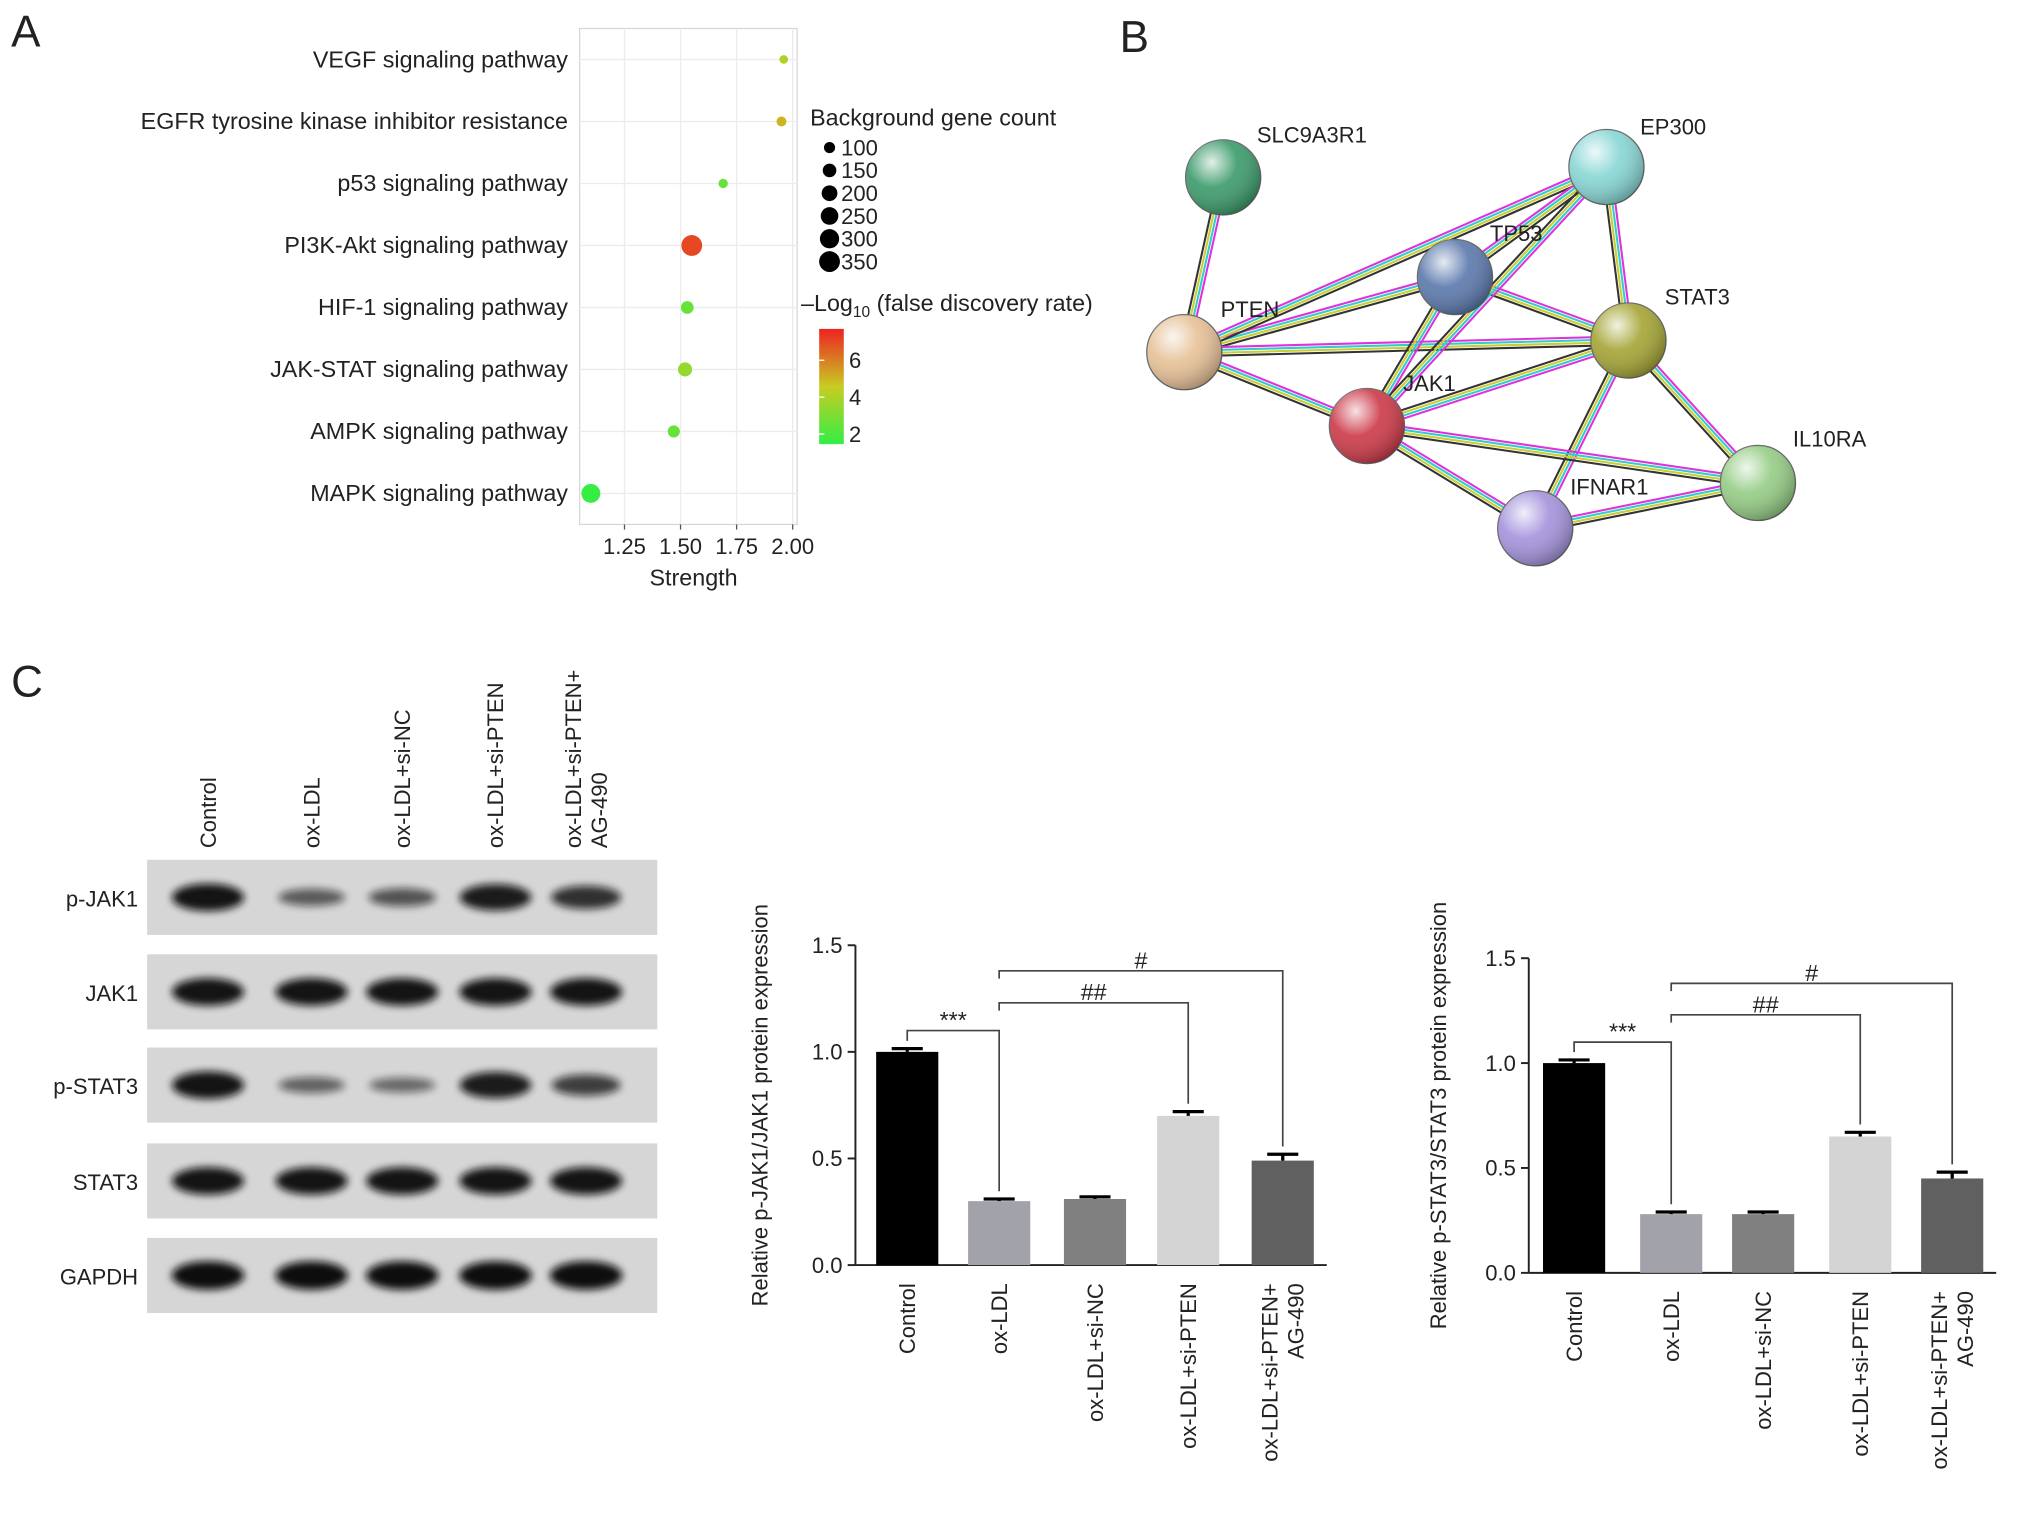 The height and width of the screenshot is (1515, 2032). What do you see at coordinates (855, 360) in the screenshot?
I see `colorbar-label: 6` at bounding box center [855, 360].